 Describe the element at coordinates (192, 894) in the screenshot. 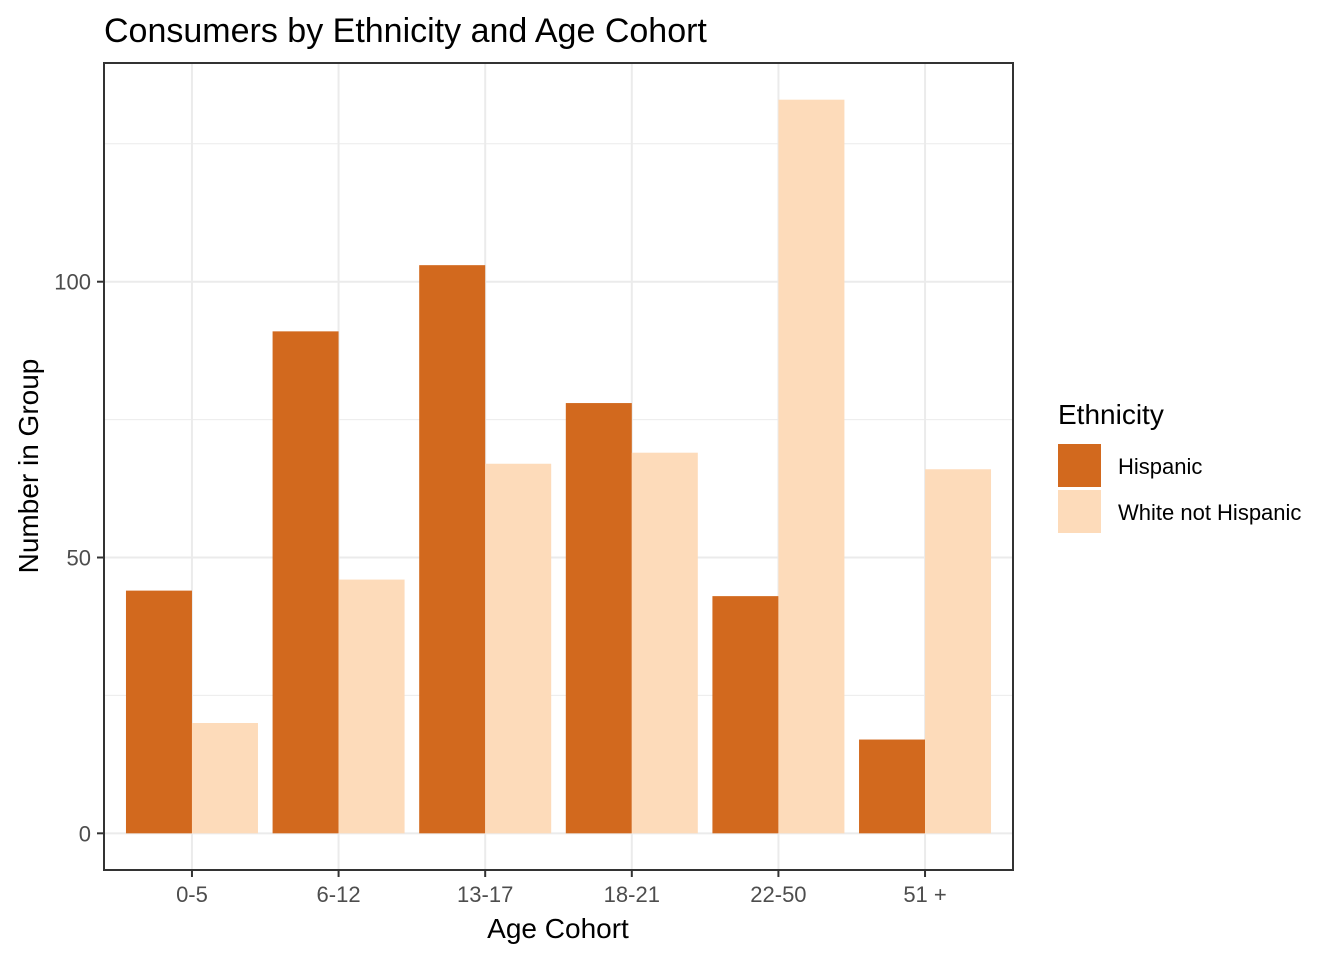

I see `x-tick-label: 0-5` at that location.